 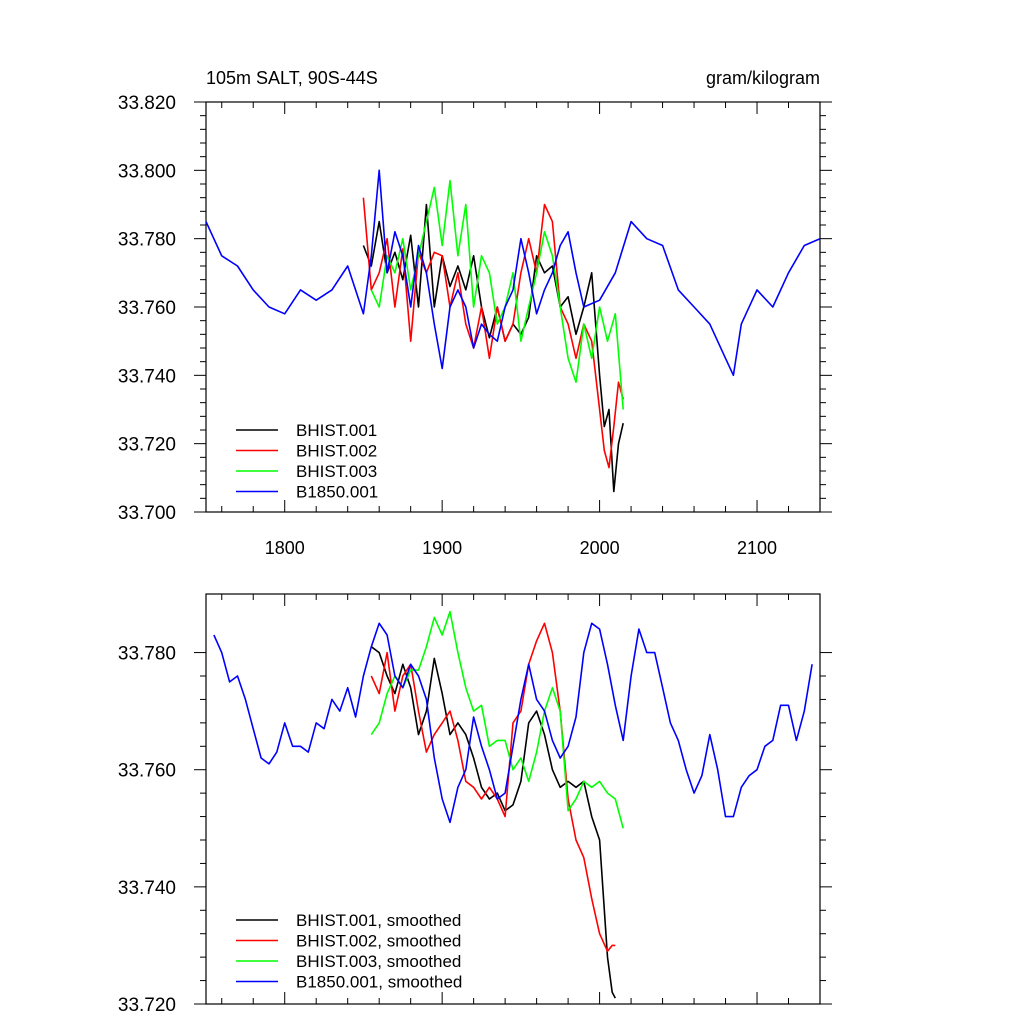 I want to click on legend-label: BHIST.001, smoothed, so click(x=378, y=920).